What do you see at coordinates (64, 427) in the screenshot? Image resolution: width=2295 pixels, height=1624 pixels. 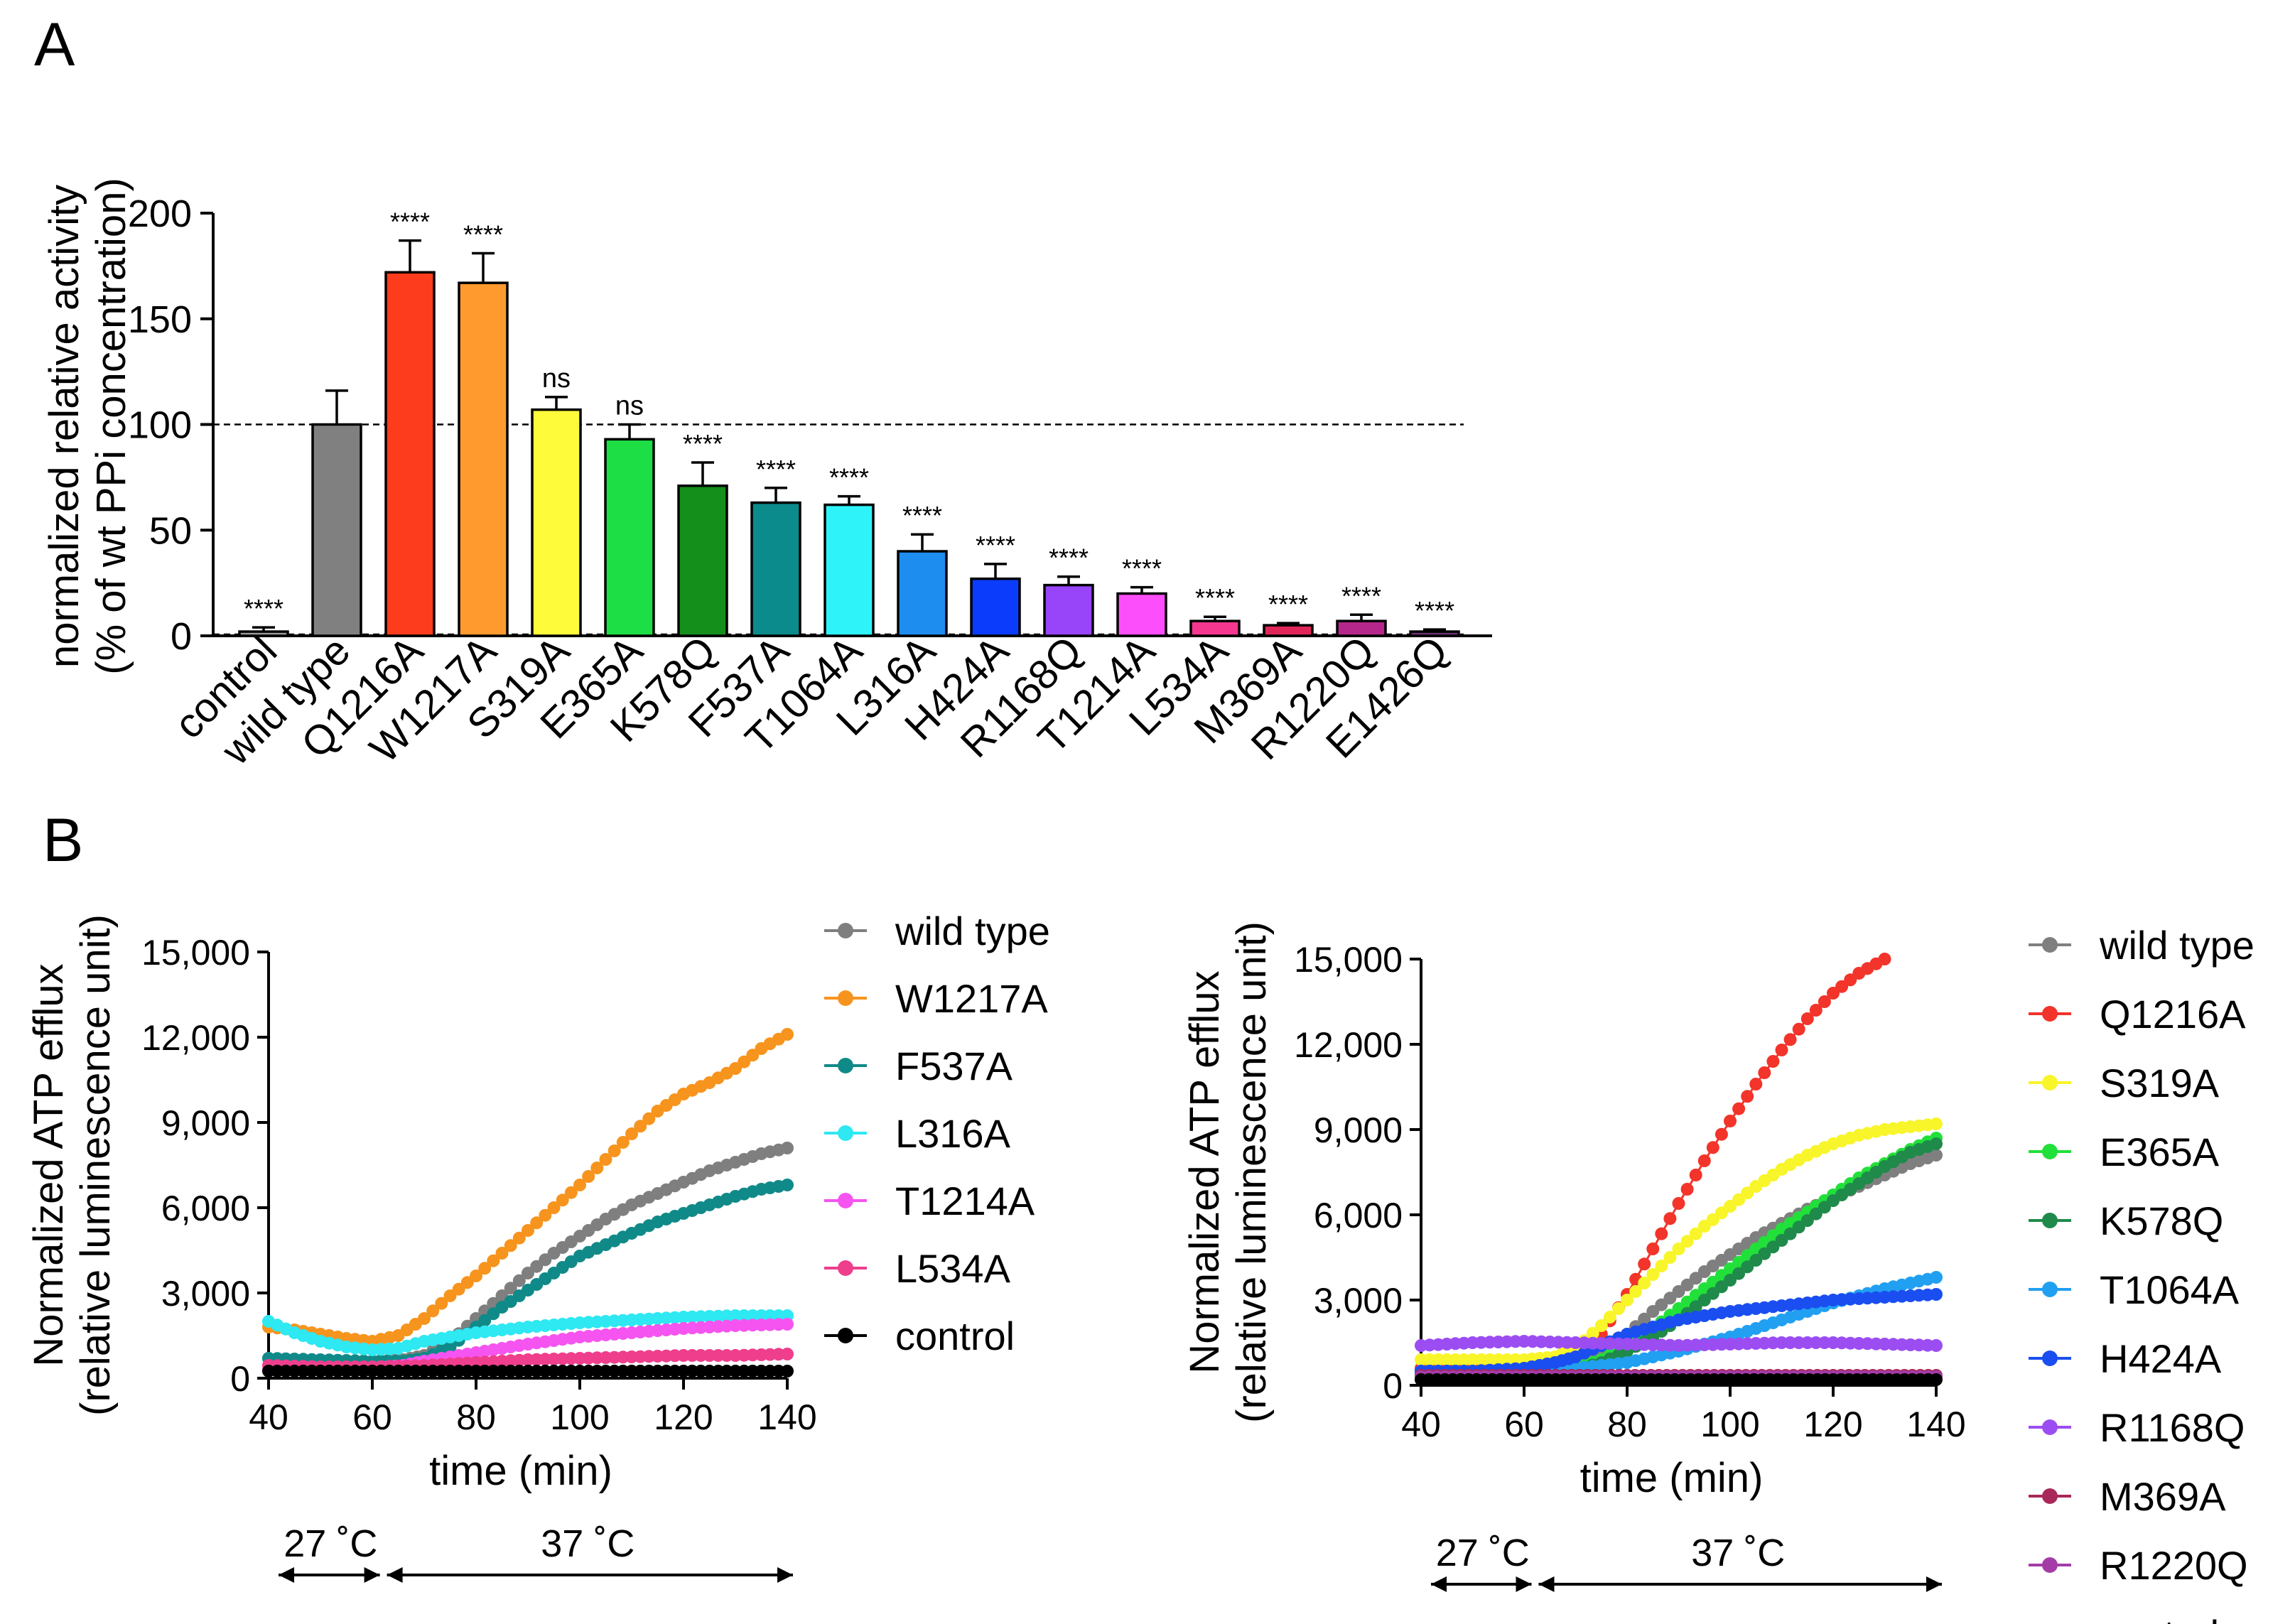 I see `y-axis-label-line1: normalized relative activity` at bounding box center [64, 427].